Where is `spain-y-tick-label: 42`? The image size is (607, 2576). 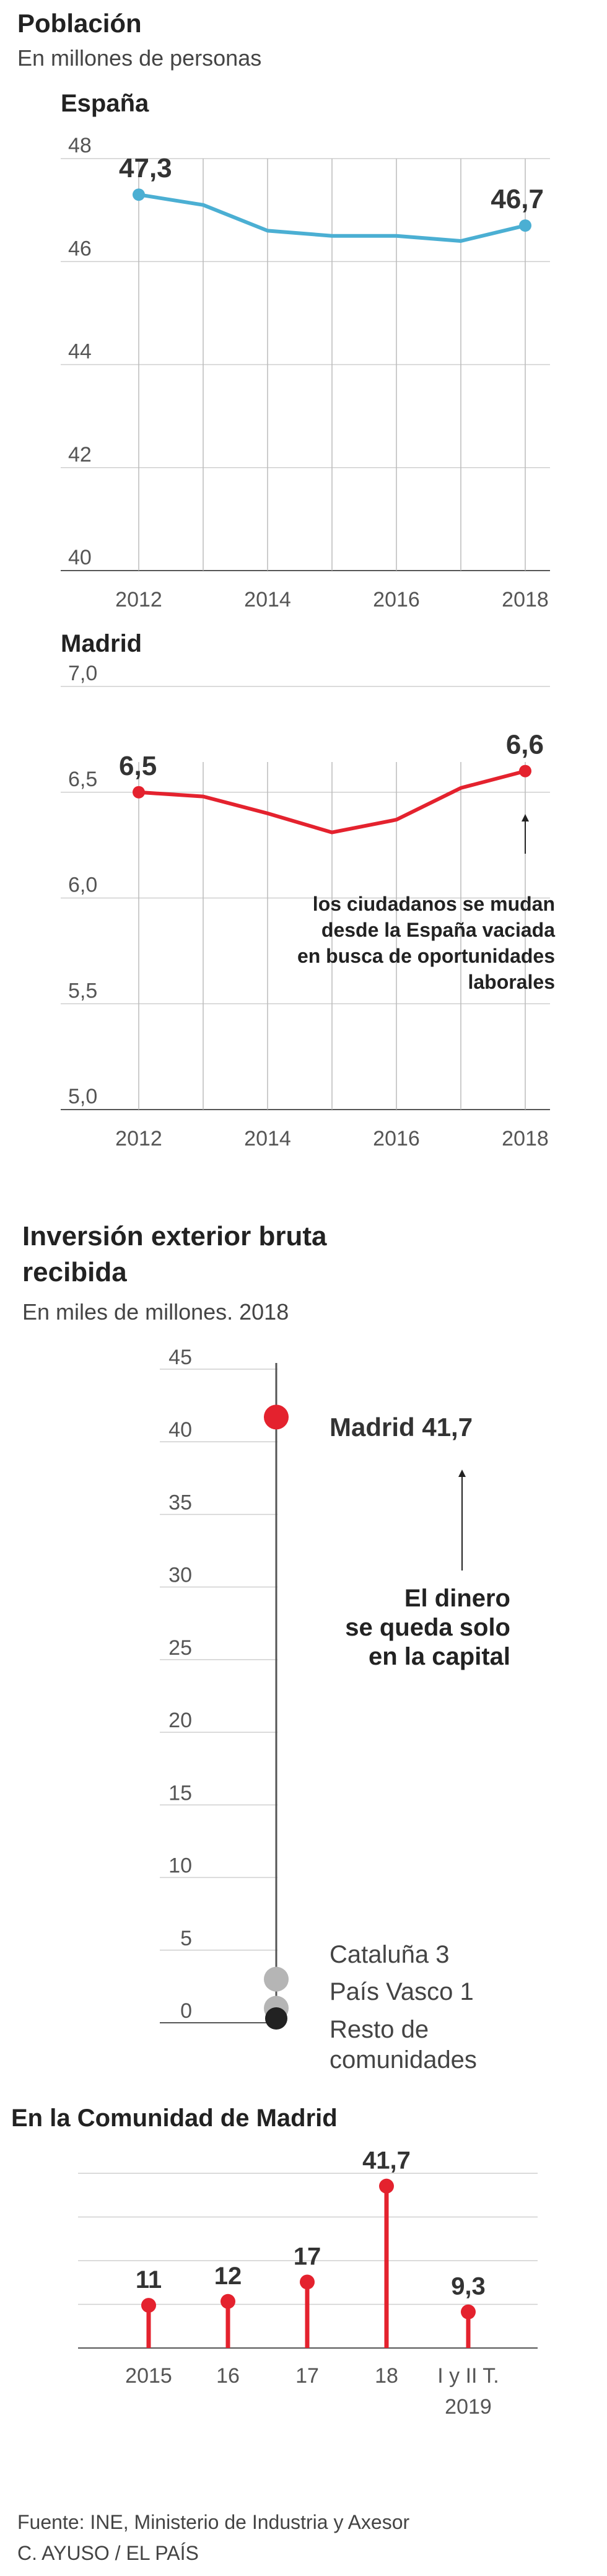 spain-y-tick-label: 42 is located at coordinates (80, 455).